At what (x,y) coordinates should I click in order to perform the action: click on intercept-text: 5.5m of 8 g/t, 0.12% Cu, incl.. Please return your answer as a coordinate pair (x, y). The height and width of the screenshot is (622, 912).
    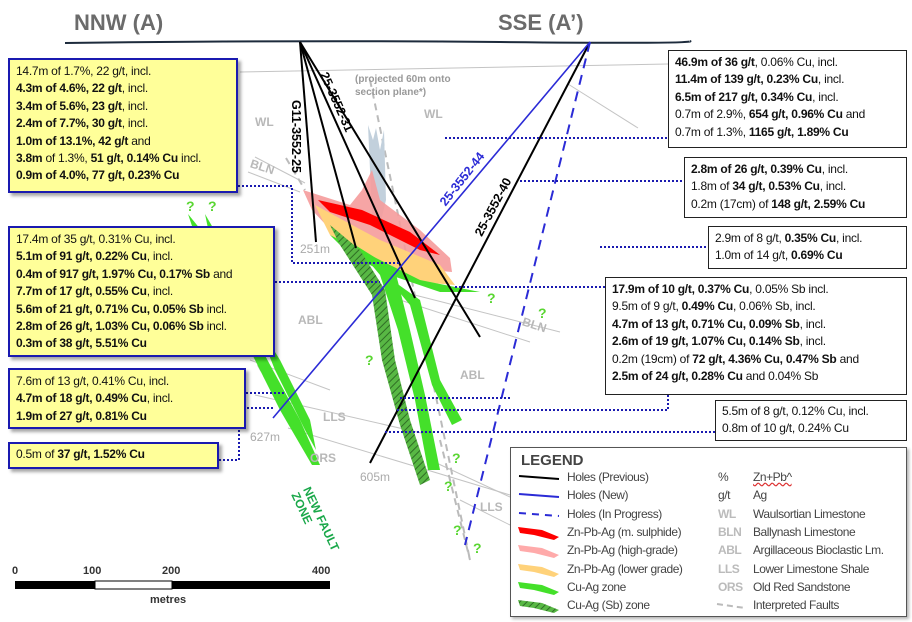
    Looking at the image, I should click on (795, 411).